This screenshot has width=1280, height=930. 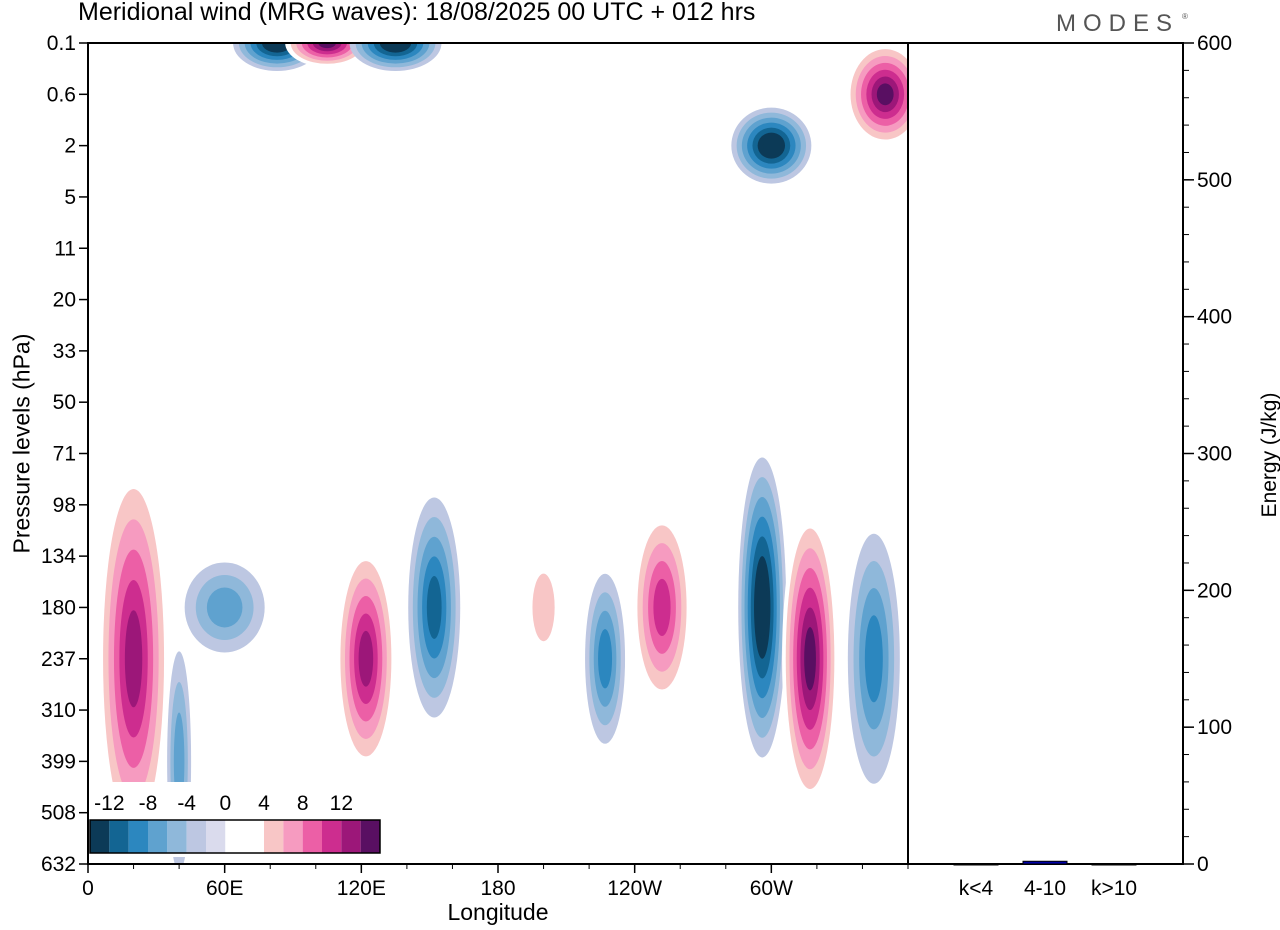 What do you see at coordinates (1118, 23) in the screenshot?
I see `brand-logo: MODES` at bounding box center [1118, 23].